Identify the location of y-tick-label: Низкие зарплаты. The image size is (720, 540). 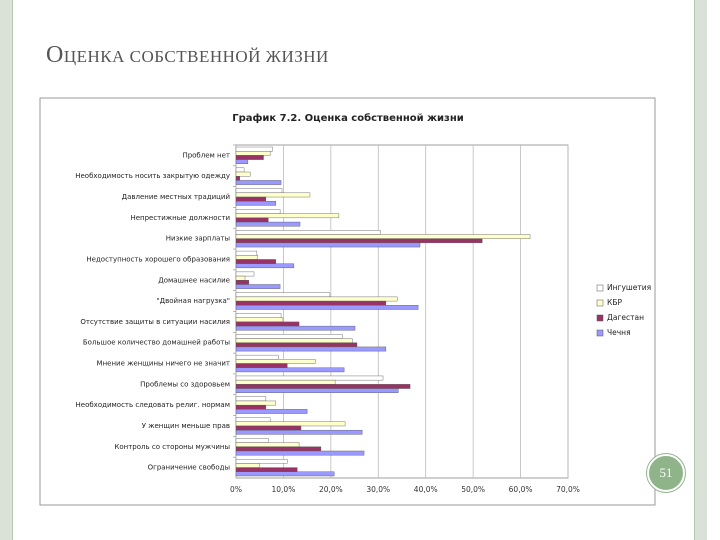
(198, 239).